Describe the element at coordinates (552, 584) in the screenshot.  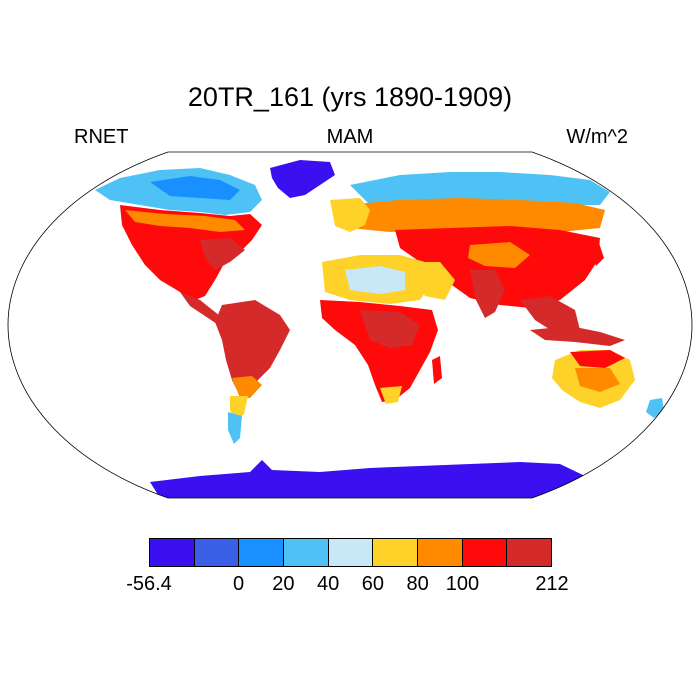
I see `colorbar-label: 212` at that location.